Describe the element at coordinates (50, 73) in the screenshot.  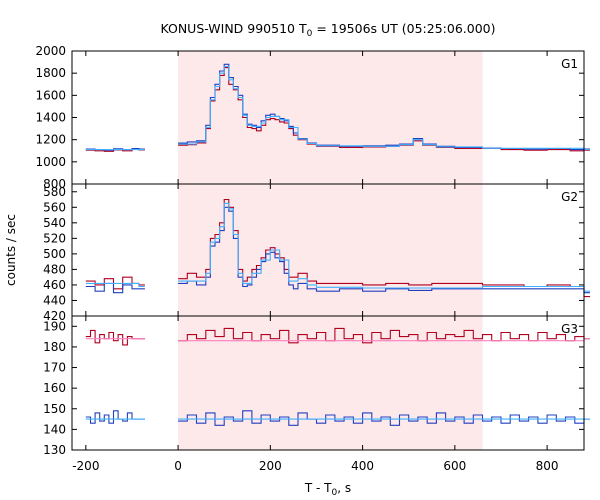
I see `y-tick-label: 1800` at that location.